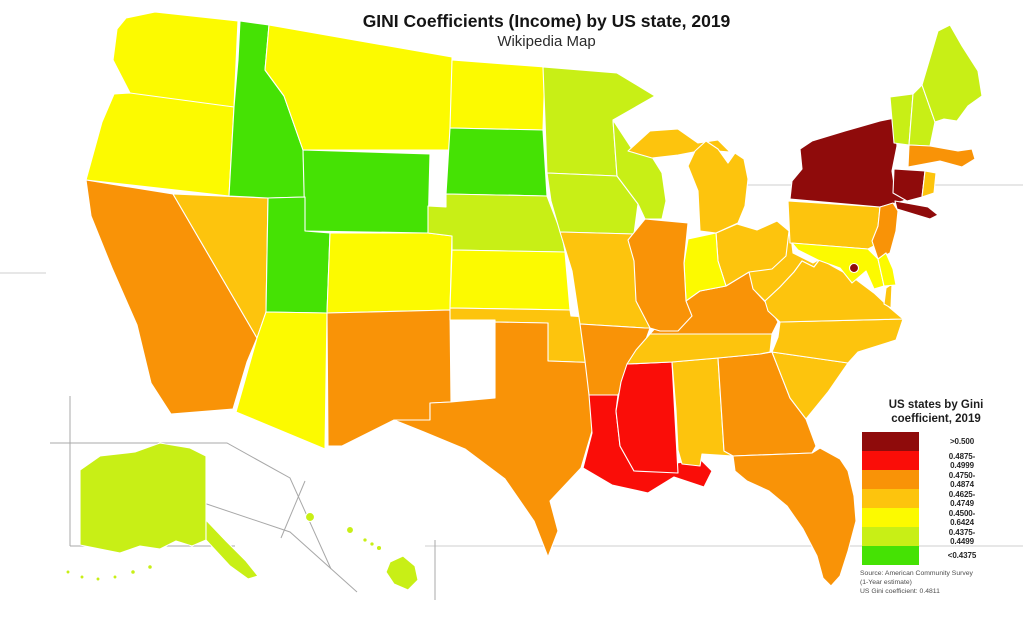 This screenshot has width=1023, height=625. What do you see at coordinates (962, 498) in the screenshot?
I see `legend-range-label: 0.4625- 0.4749` at bounding box center [962, 498].